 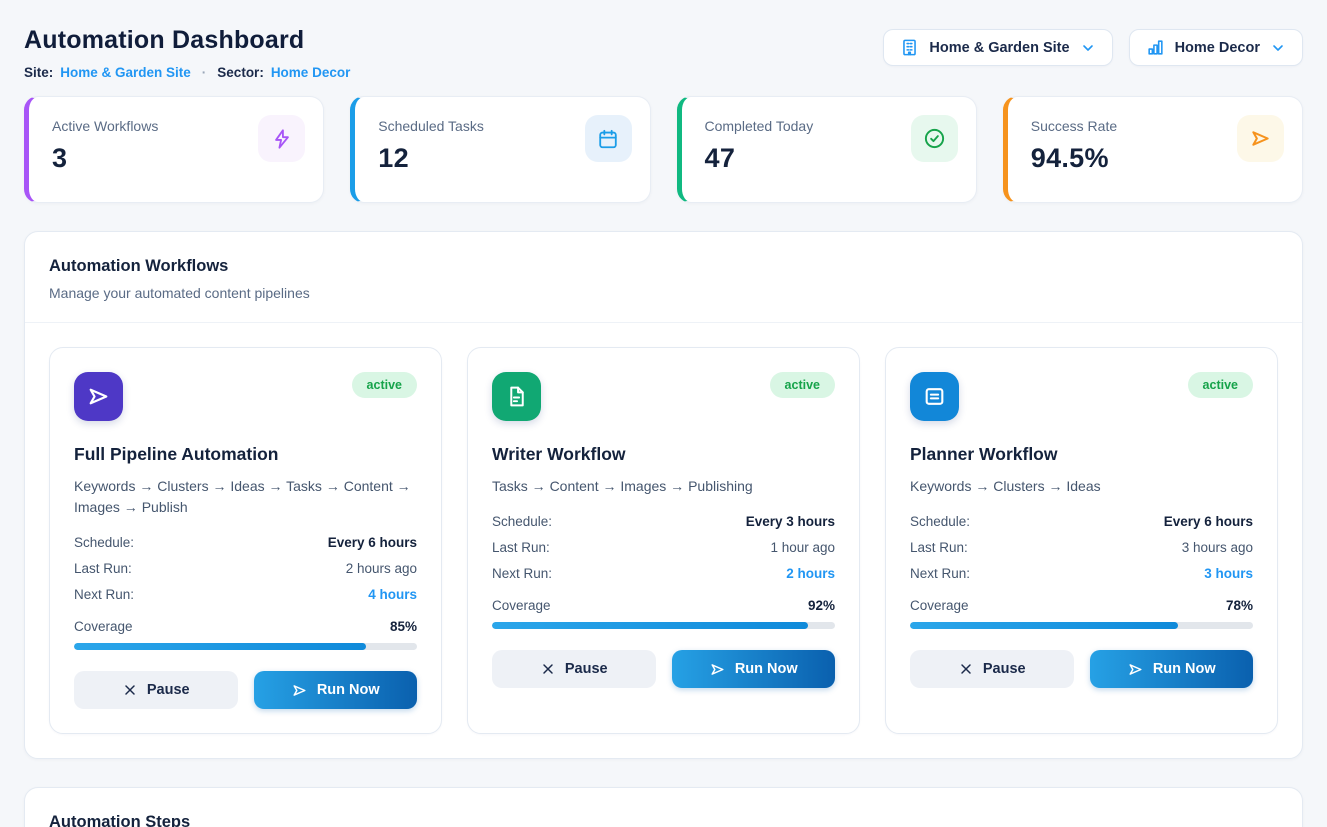 I want to click on list-icon-tile, so click(x=934, y=396).